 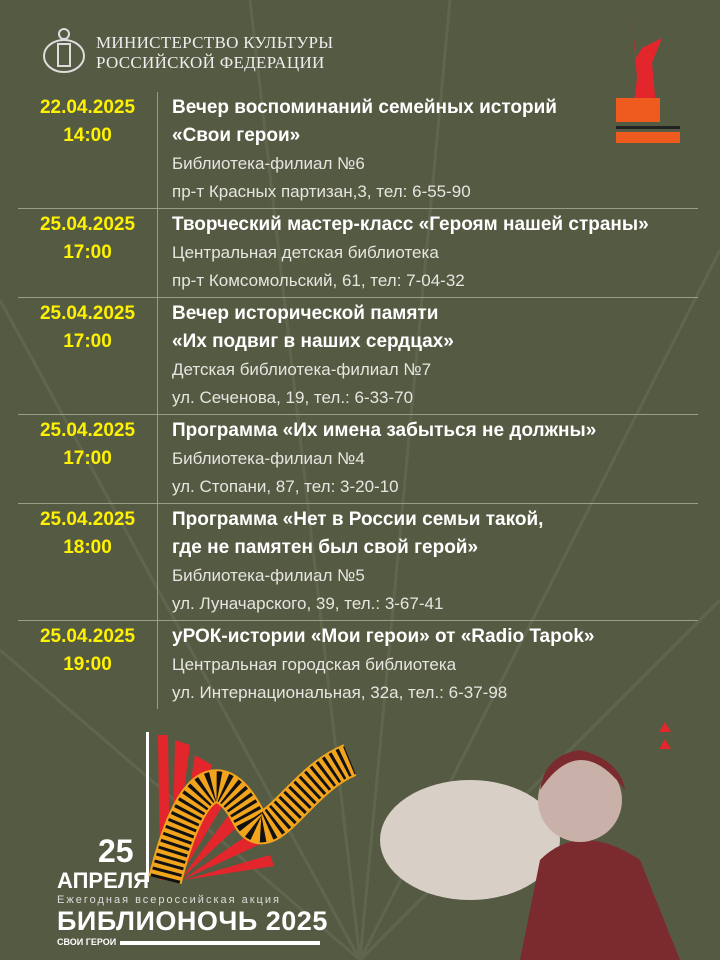 What do you see at coordinates (87, 107) in the screenshot?
I see `event-date: 22.04.2025` at bounding box center [87, 107].